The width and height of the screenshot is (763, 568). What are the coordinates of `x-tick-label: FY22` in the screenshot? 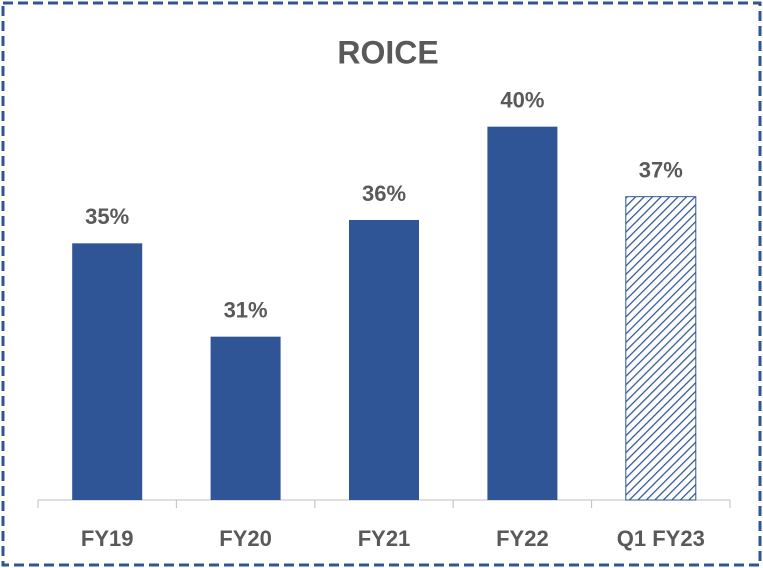 It's located at (522, 538).